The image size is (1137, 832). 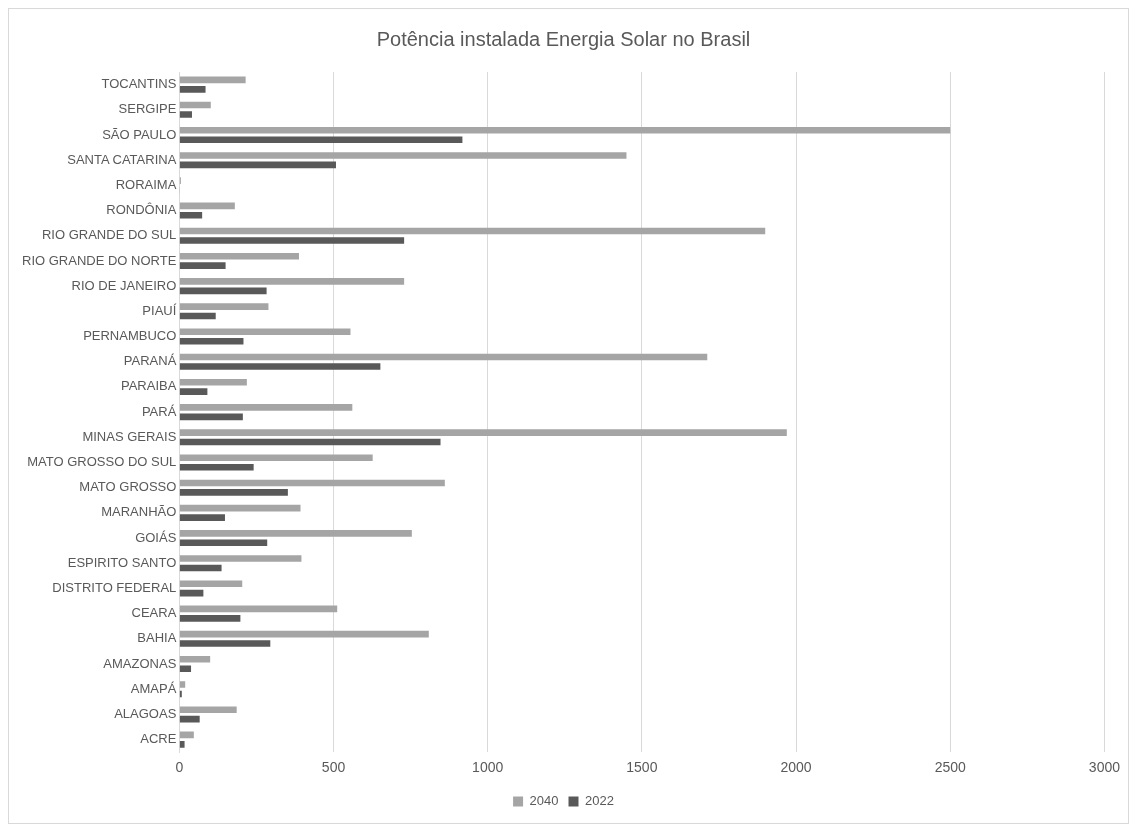 What do you see at coordinates (488, 767) in the screenshot?
I see `x-tick-label: 1000` at bounding box center [488, 767].